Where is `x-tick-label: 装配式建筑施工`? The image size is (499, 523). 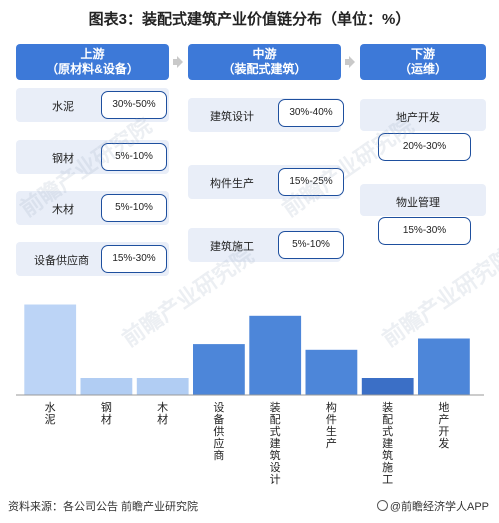 x-tick-label: 装配式建筑施工 is located at coordinates (387, 443).